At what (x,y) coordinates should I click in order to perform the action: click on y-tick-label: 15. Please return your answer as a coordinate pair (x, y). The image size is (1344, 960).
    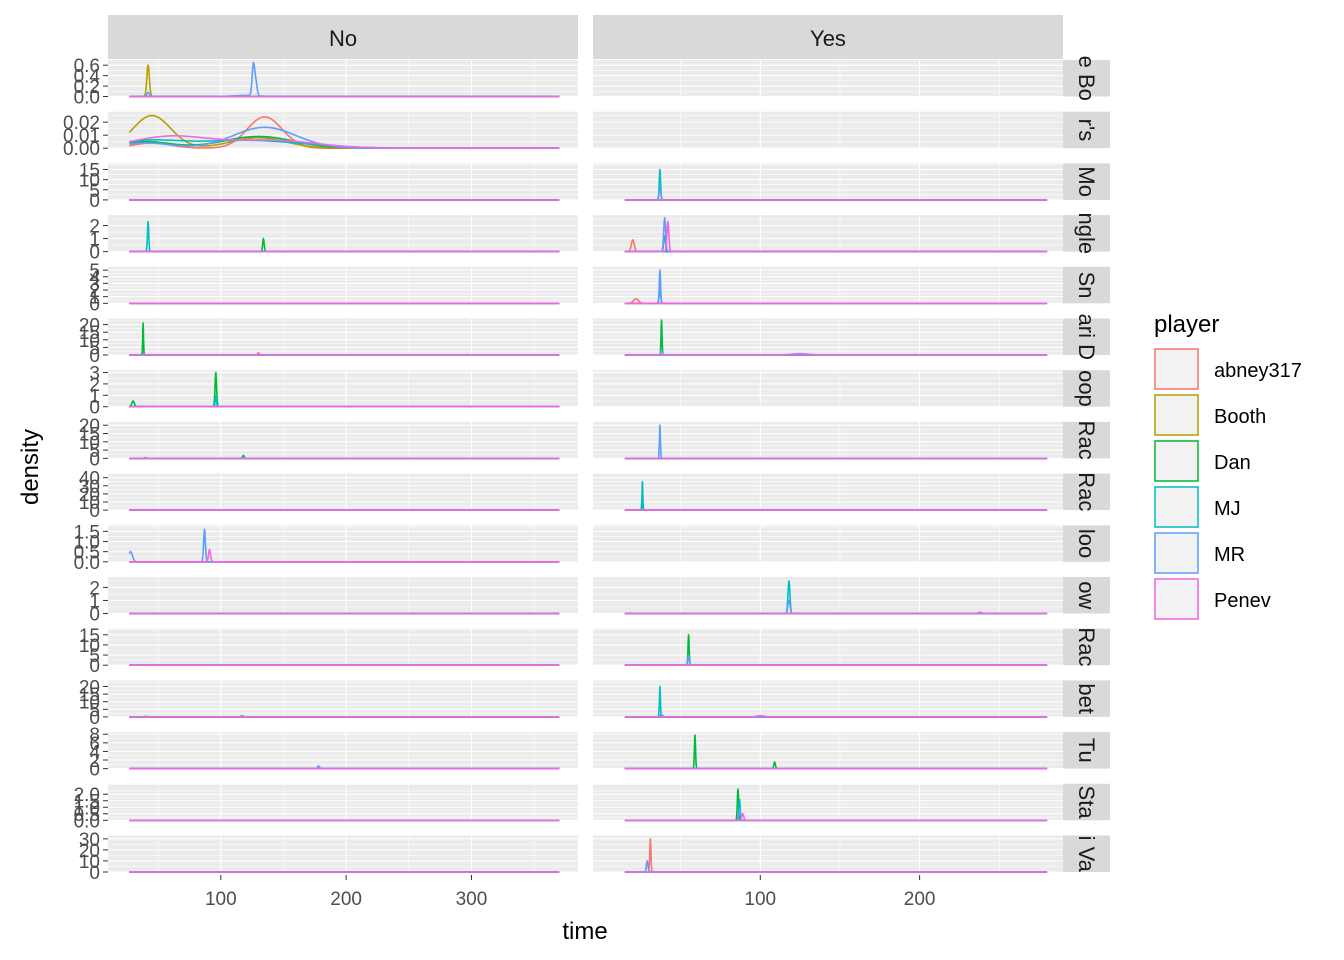
    Looking at the image, I should click on (89, 333).